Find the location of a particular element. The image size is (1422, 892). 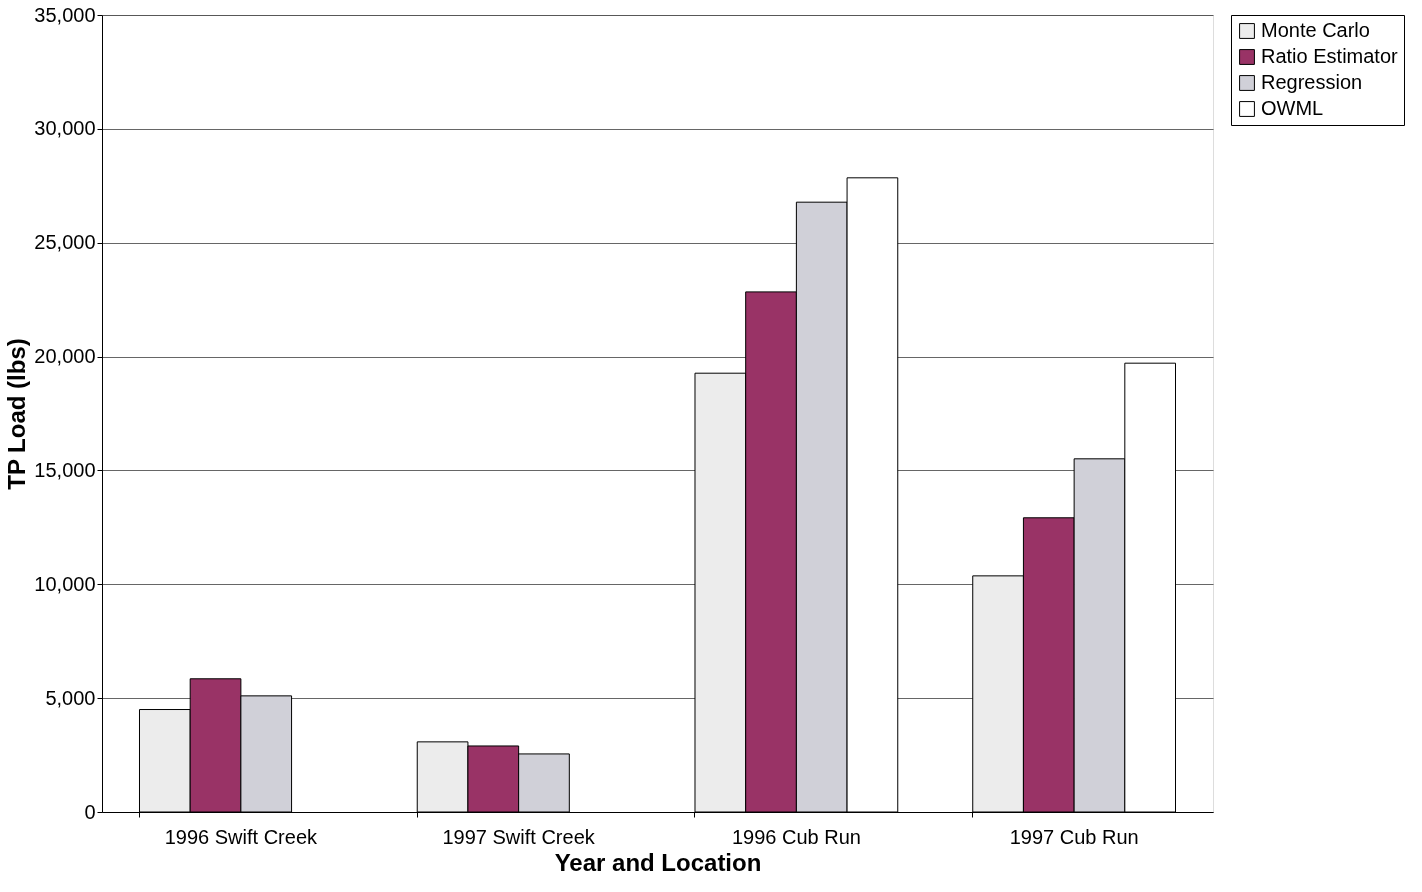

y-tick-label: 10,000 is located at coordinates (65, 583).